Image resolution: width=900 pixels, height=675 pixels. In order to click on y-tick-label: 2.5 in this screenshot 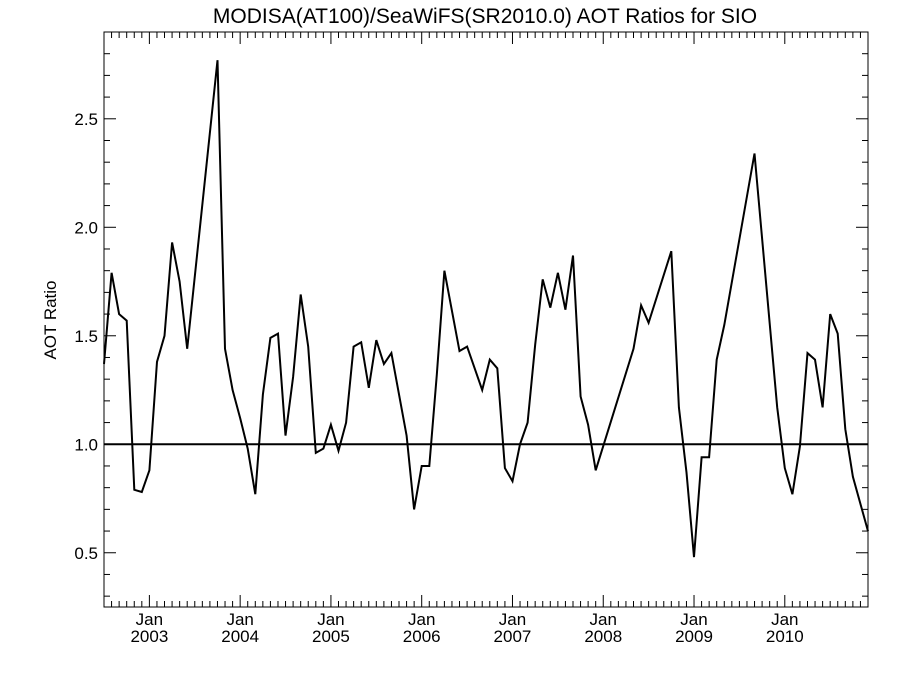, I will do `click(86, 119)`.